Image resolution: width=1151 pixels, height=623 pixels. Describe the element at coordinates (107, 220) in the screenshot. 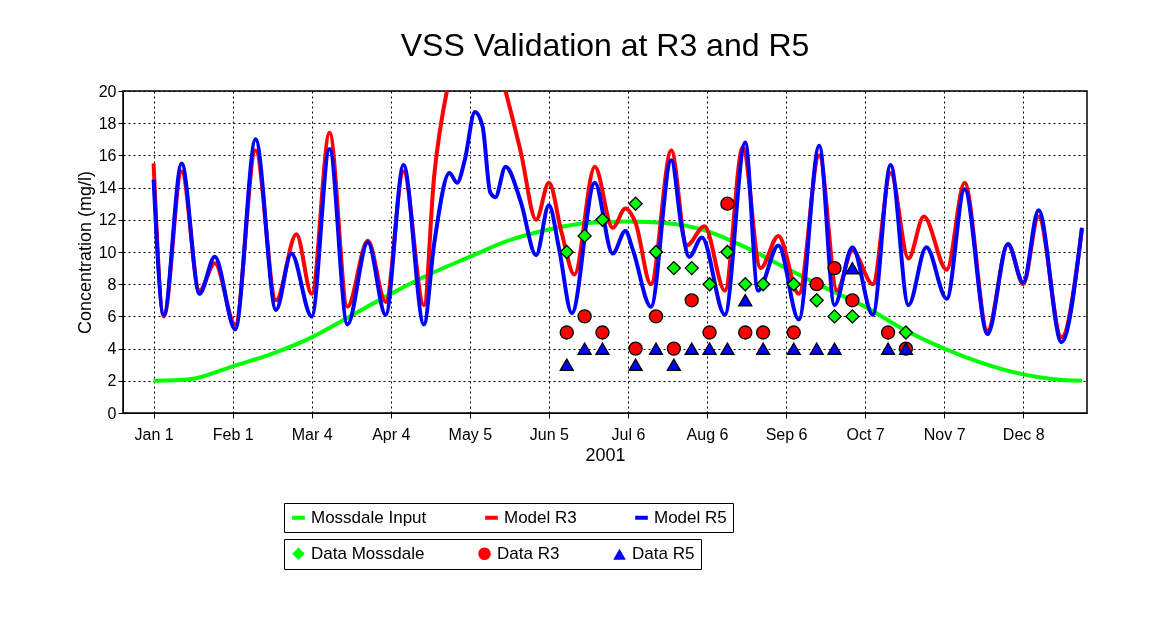

I see `y-tick-label: 12` at that location.